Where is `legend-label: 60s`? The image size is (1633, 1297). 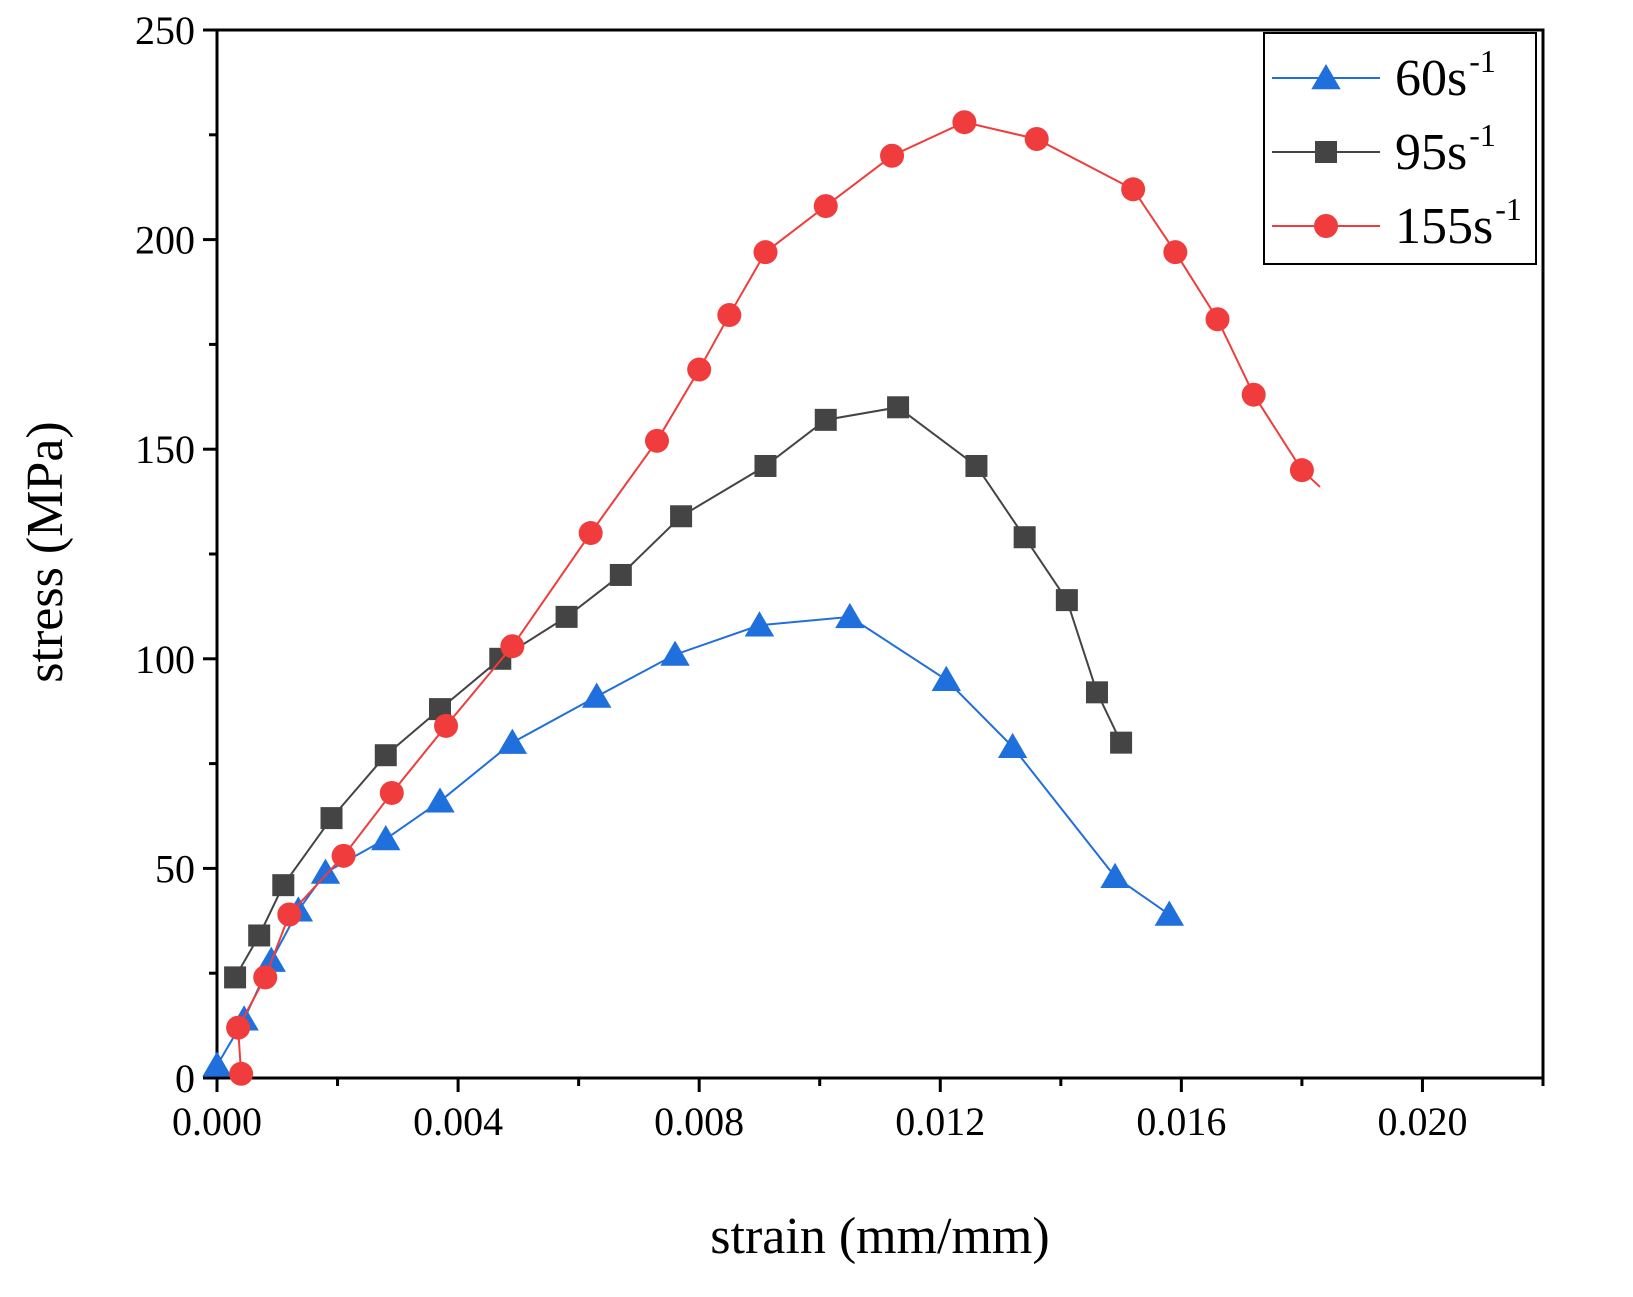
legend-label: 60s is located at coordinates (1431, 78).